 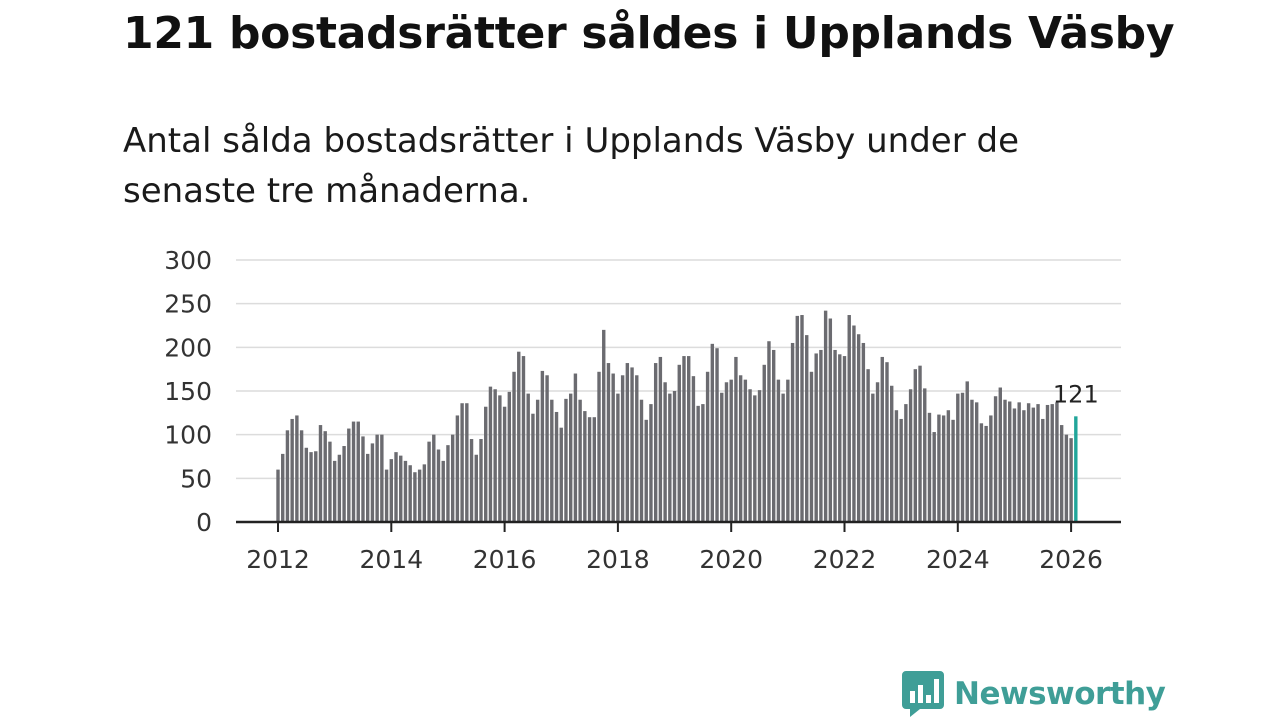 What do you see at coordinates (1076, 394) in the screenshot?
I see `data-labels: 121` at bounding box center [1076, 394].